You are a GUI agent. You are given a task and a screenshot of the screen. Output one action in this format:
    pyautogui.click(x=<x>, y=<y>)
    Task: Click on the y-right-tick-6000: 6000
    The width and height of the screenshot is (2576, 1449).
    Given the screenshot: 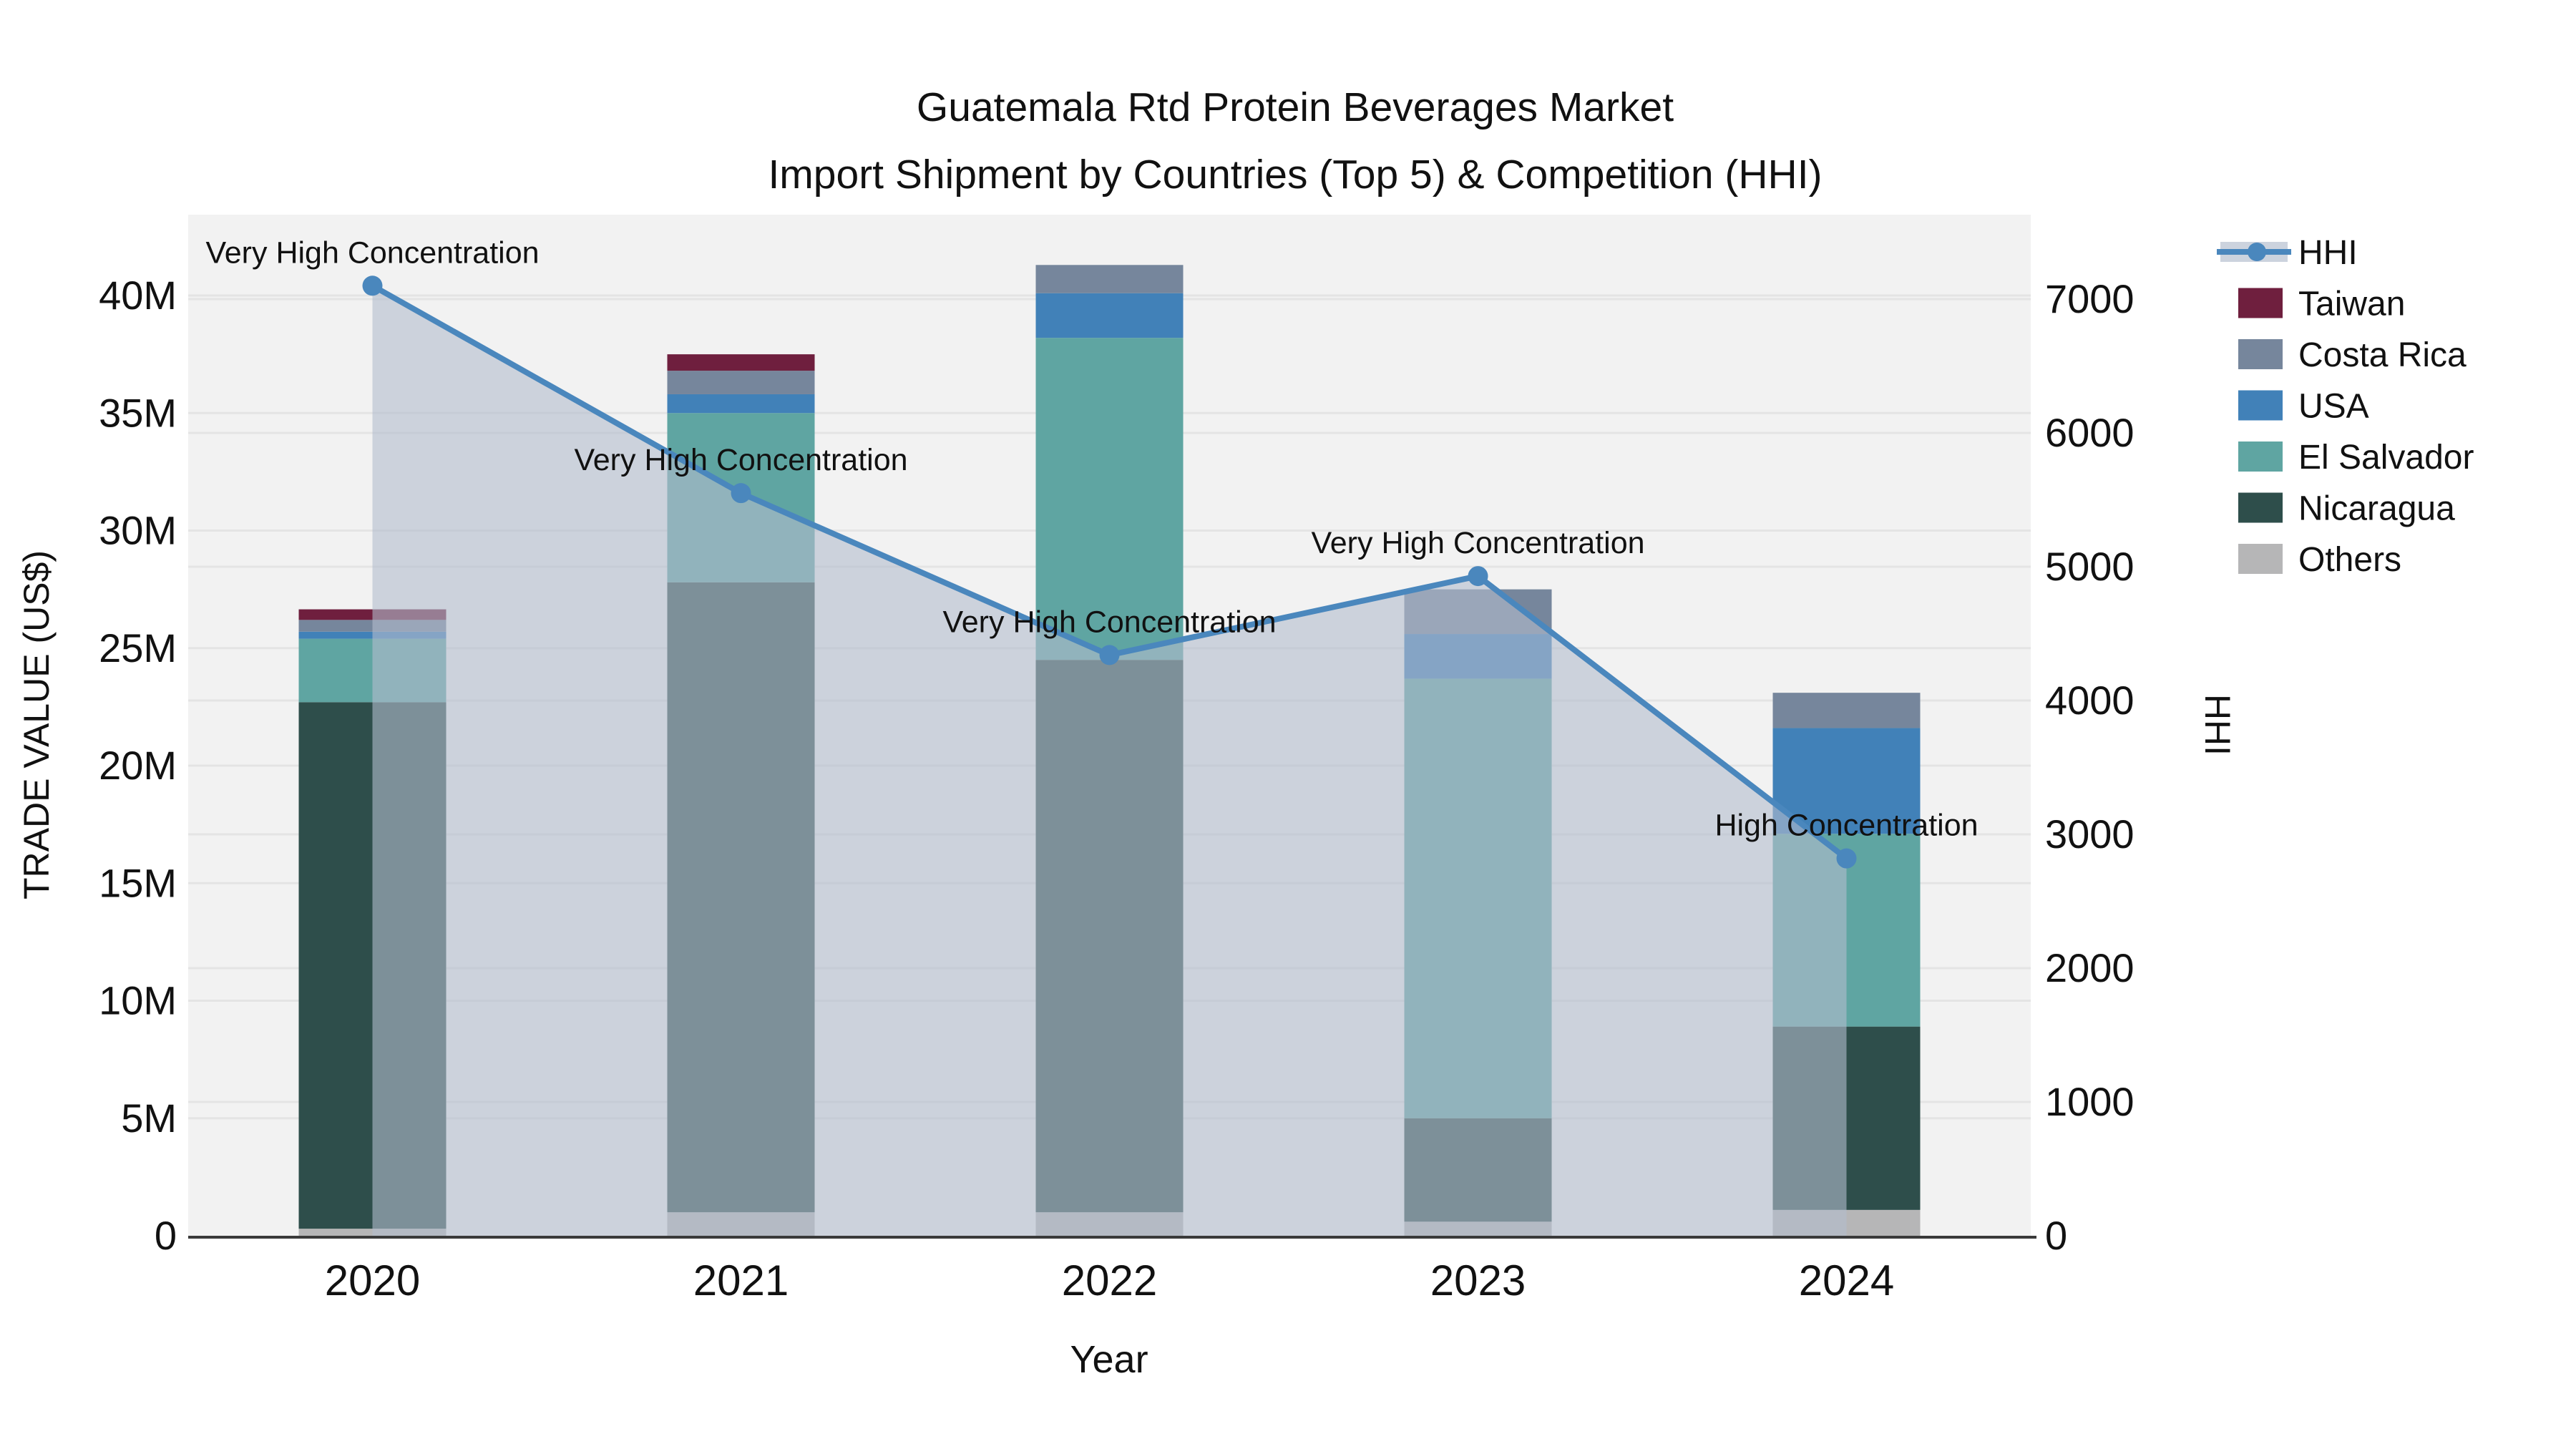 What is the action you would take?
    pyautogui.click(x=2090, y=432)
    